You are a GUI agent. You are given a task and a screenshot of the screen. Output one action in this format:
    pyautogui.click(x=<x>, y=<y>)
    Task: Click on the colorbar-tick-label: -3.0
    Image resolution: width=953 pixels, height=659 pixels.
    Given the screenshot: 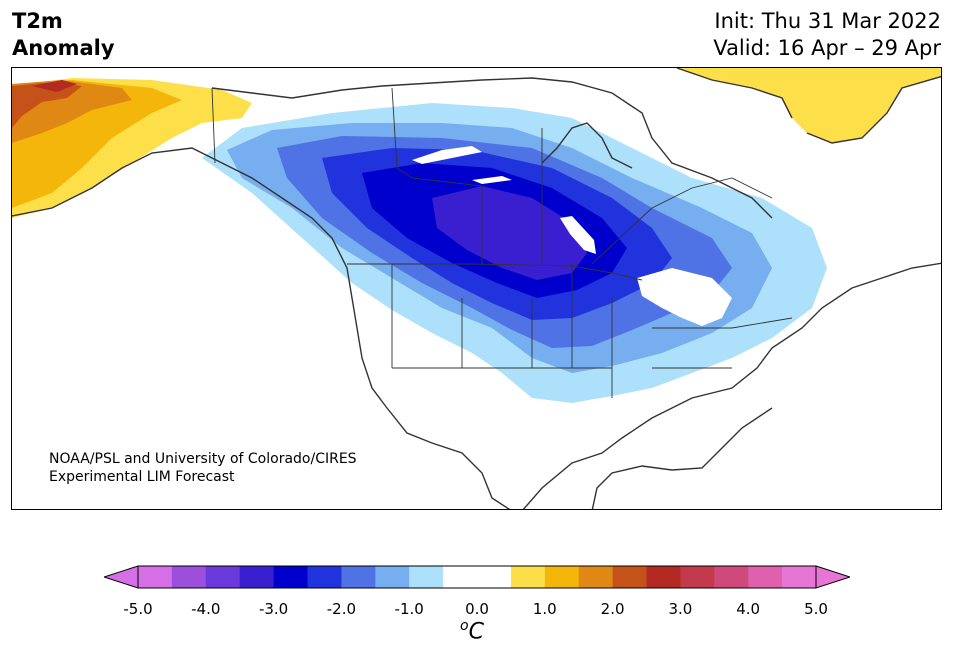 What is the action you would take?
    pyautogui.click(x=273, y=609)
    